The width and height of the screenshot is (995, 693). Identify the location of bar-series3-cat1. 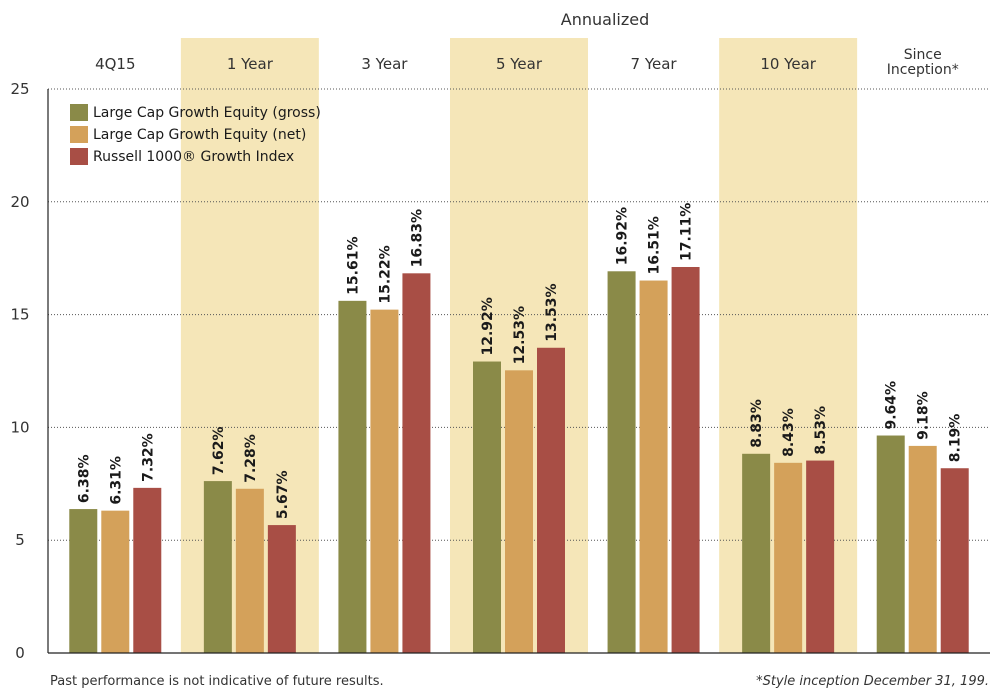
(147, 570).